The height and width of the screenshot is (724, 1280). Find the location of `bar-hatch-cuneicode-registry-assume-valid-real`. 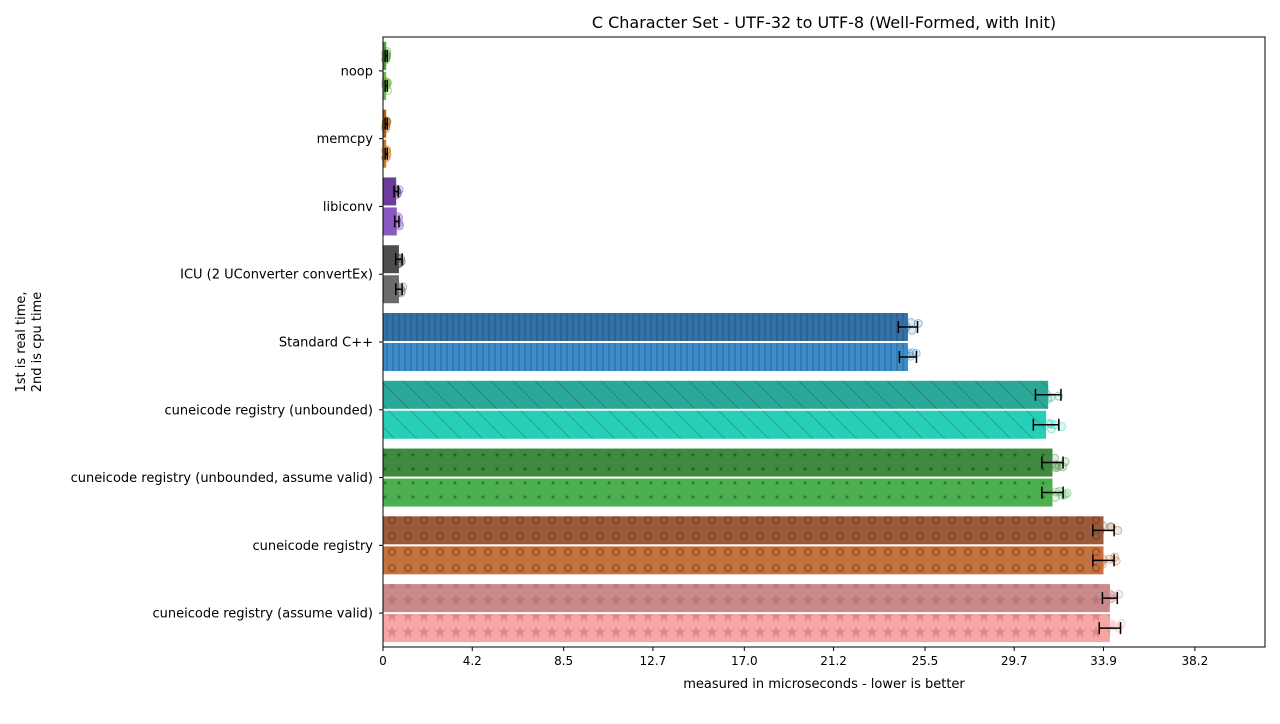

bar-hatch-cuneicode-registry-assume-valid-real is located at coordinates (746, 598).